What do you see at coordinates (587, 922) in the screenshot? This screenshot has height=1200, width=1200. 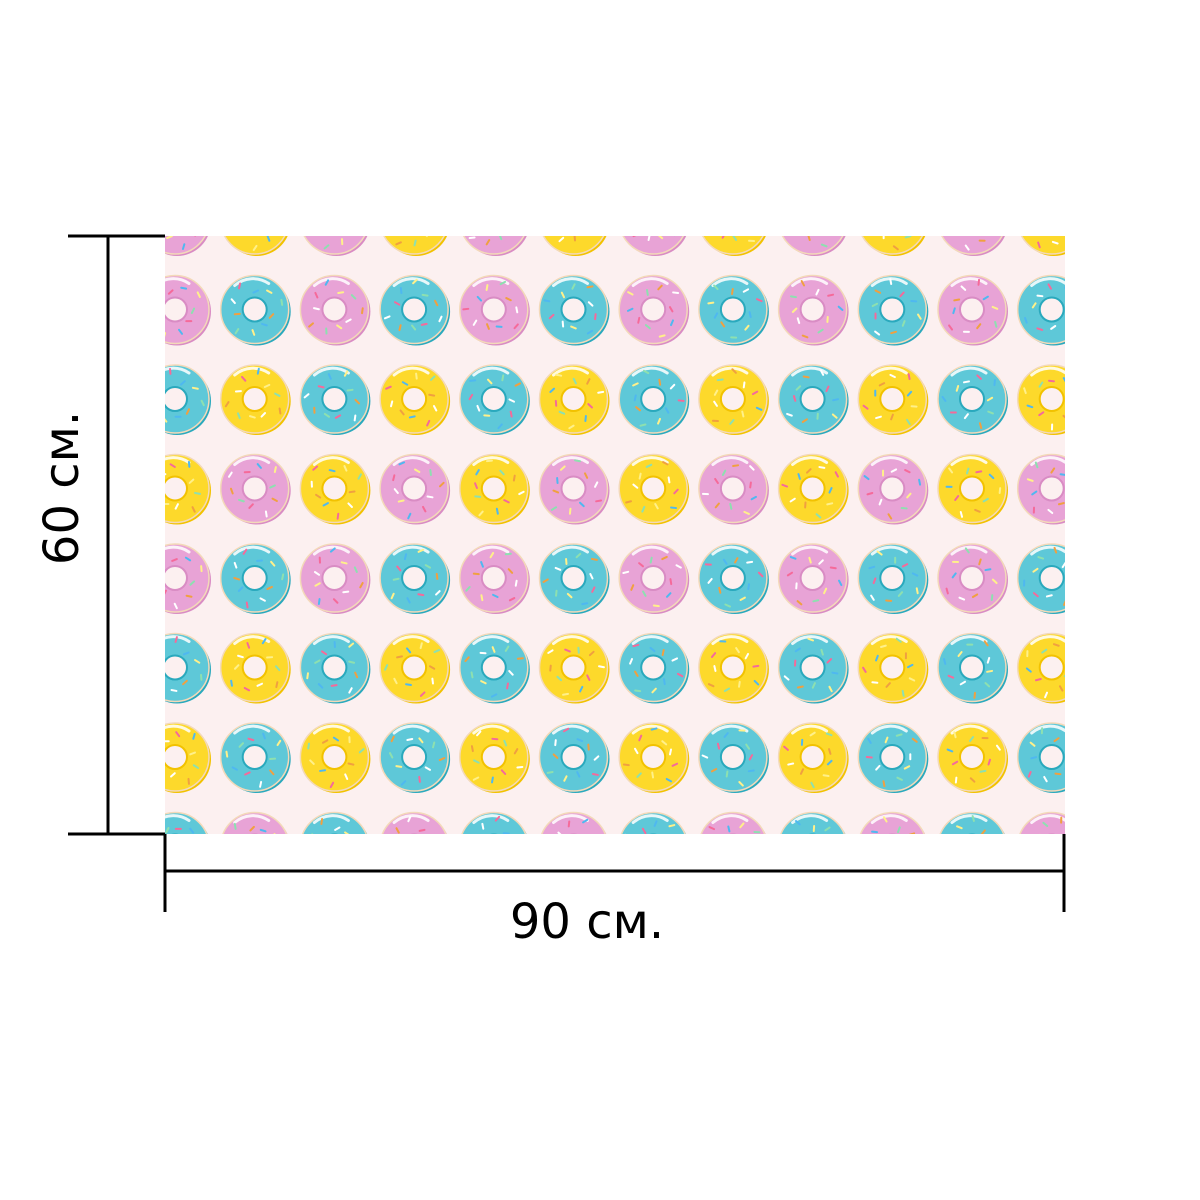 I see `width-label: 90 см.` at bounding box center [587, 922].